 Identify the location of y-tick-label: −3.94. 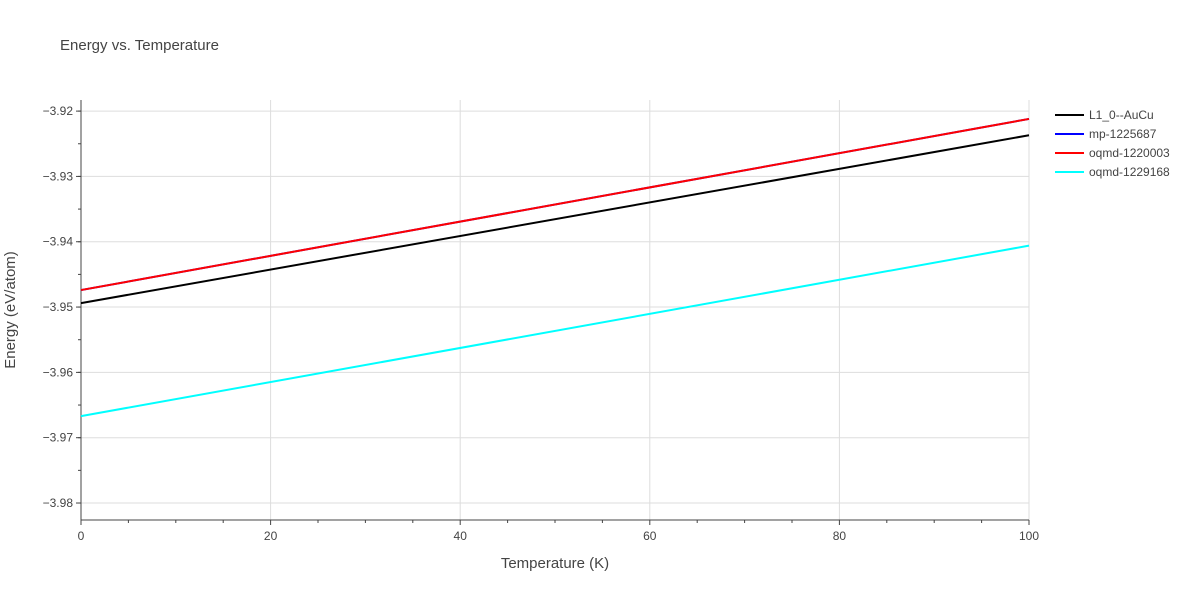
(58, 242).